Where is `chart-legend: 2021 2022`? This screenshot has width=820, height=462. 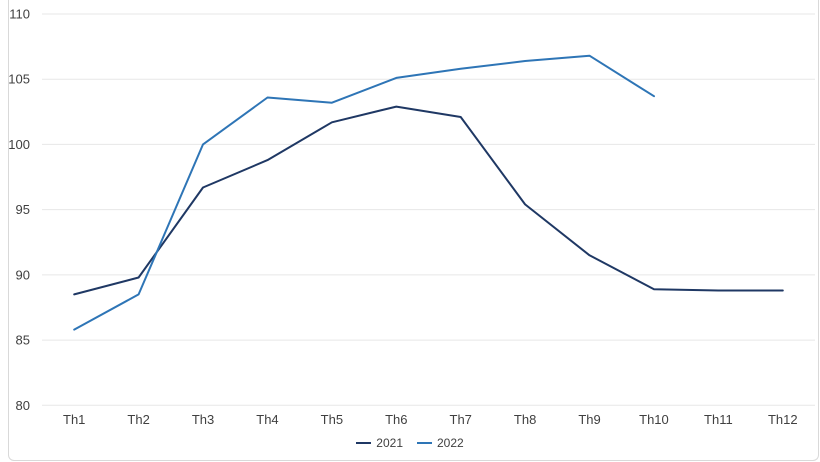
chart-legend: 2021 2022 is located at coordinates (410, 443).